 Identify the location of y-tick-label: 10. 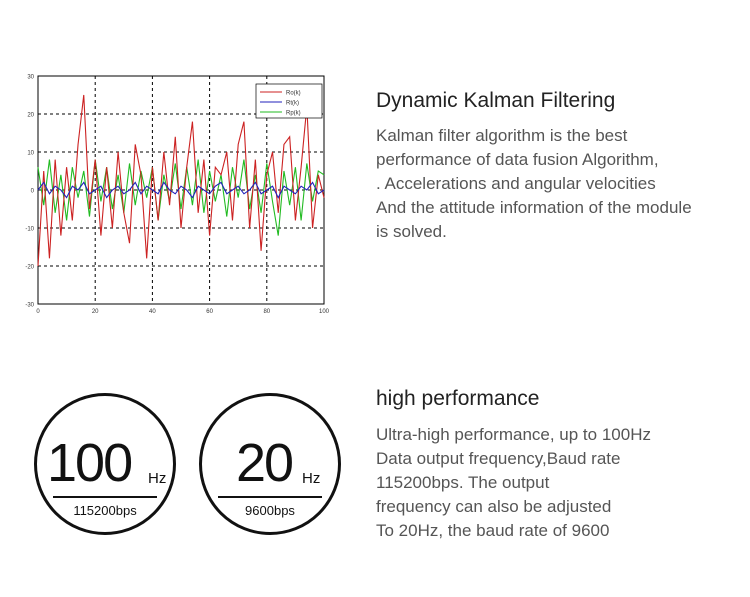
(30, 154).